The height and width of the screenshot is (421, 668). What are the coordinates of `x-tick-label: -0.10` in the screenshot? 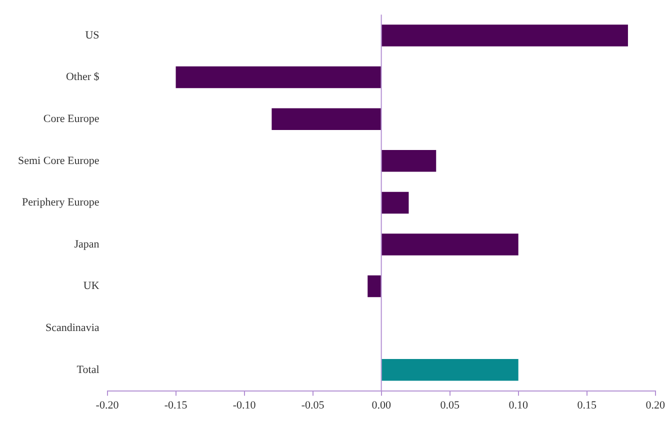 It's located at (244, 405).